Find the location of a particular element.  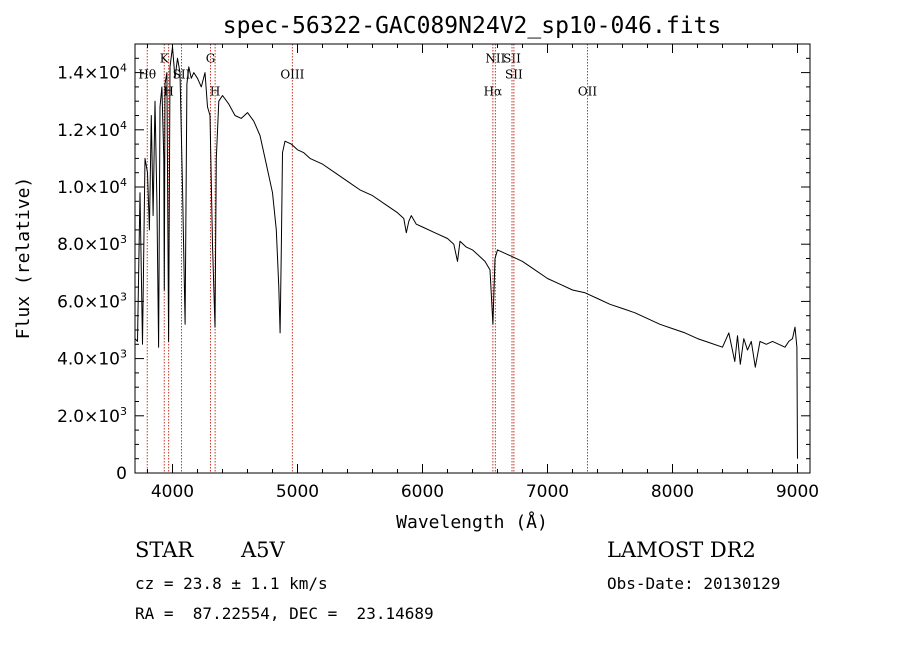

marker-label: NII is located at coordinates (495, 59).